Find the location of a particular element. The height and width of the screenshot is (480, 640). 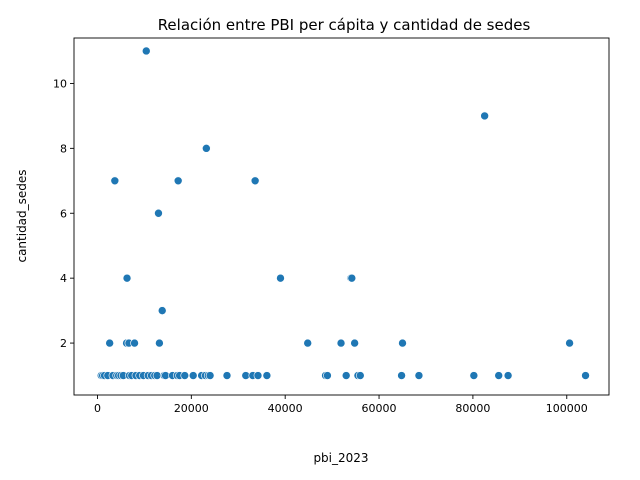

x-tick-label: 80000 is located at coordinates (472, 408).